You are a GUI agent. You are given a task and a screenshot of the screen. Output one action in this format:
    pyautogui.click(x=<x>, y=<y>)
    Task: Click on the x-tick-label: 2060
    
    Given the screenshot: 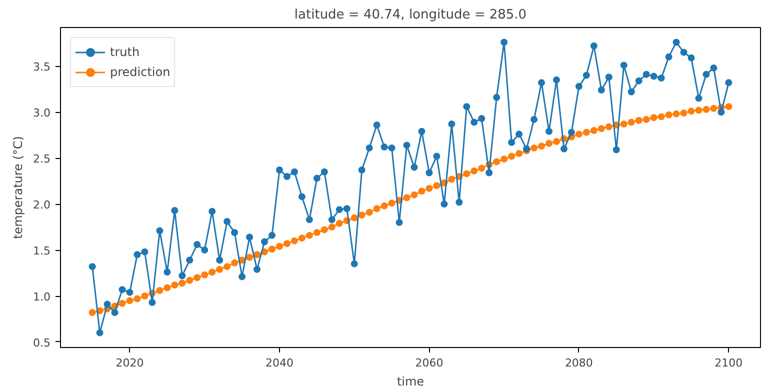 What is the action you would take?
    pyautogui.click(x=429, y=363)
    